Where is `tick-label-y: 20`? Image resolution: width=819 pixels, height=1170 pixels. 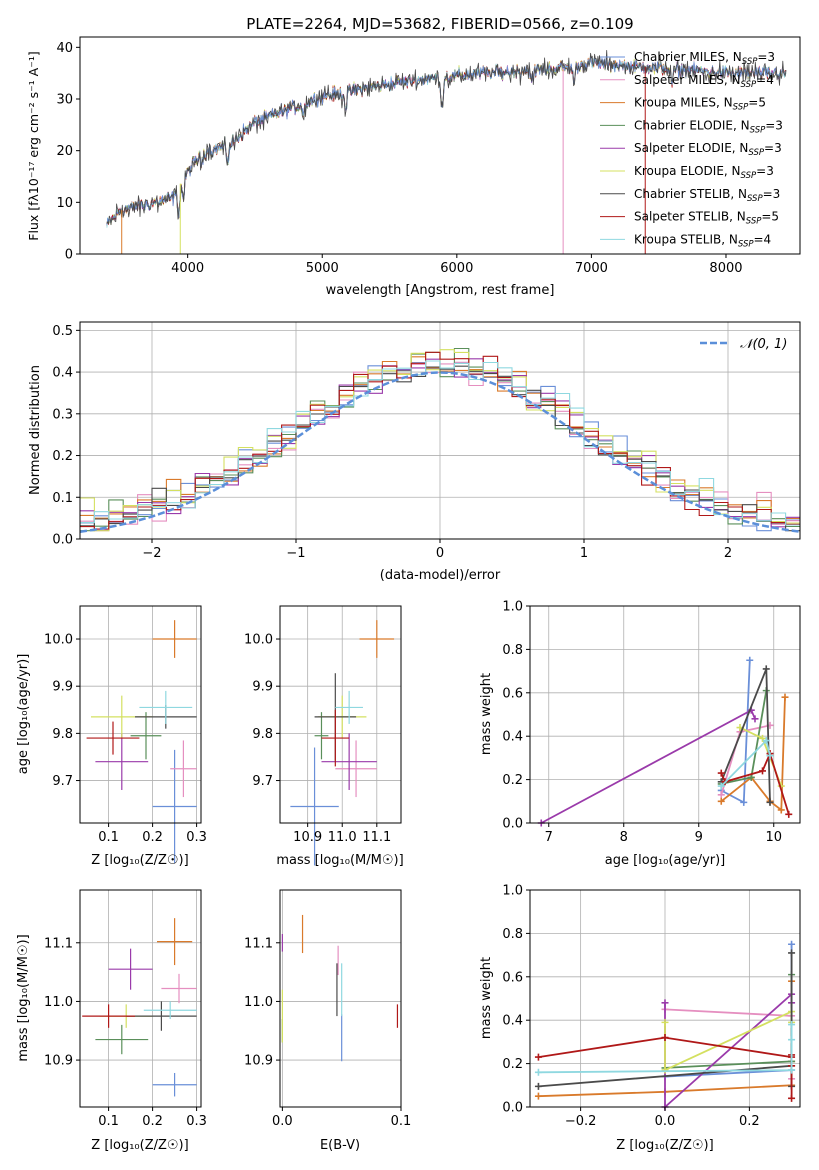 tick-label-y: 20 is located at coordinates (64, 151).